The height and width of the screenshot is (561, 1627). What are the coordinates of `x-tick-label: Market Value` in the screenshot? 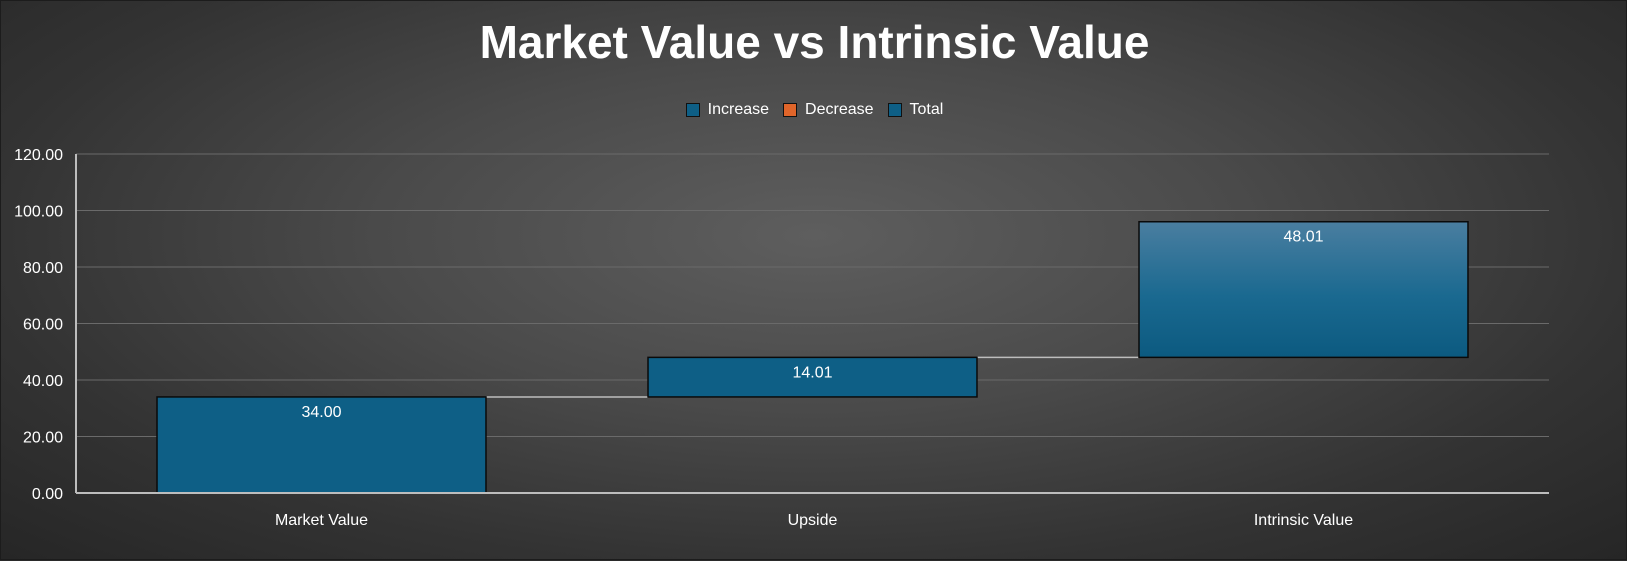 It's located at (321, 520).